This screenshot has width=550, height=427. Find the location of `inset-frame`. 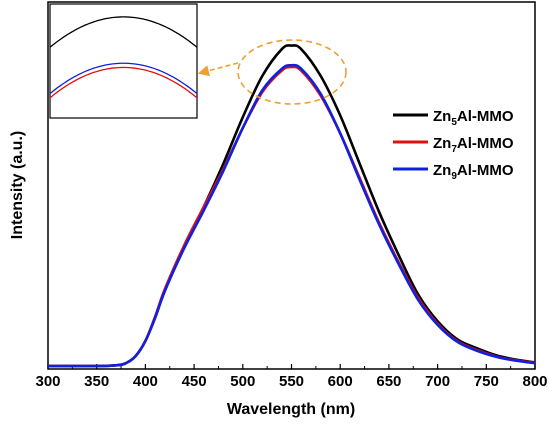

inset-frame is located at coordinates (123, 61).